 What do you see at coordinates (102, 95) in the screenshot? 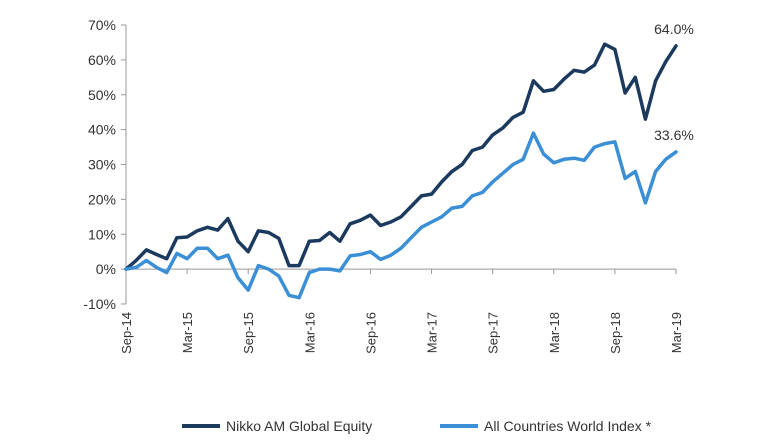
I see `y-tick-label: 50%` at bounding box center [102, 95].